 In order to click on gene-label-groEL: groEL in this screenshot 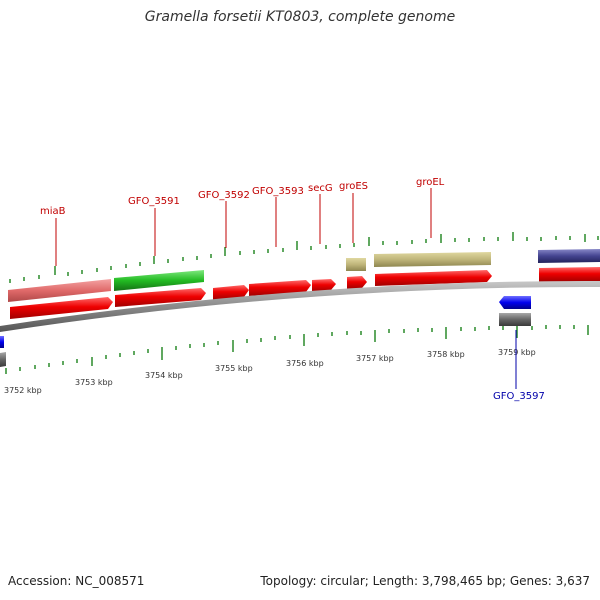, I will do `click(430, 182)`.